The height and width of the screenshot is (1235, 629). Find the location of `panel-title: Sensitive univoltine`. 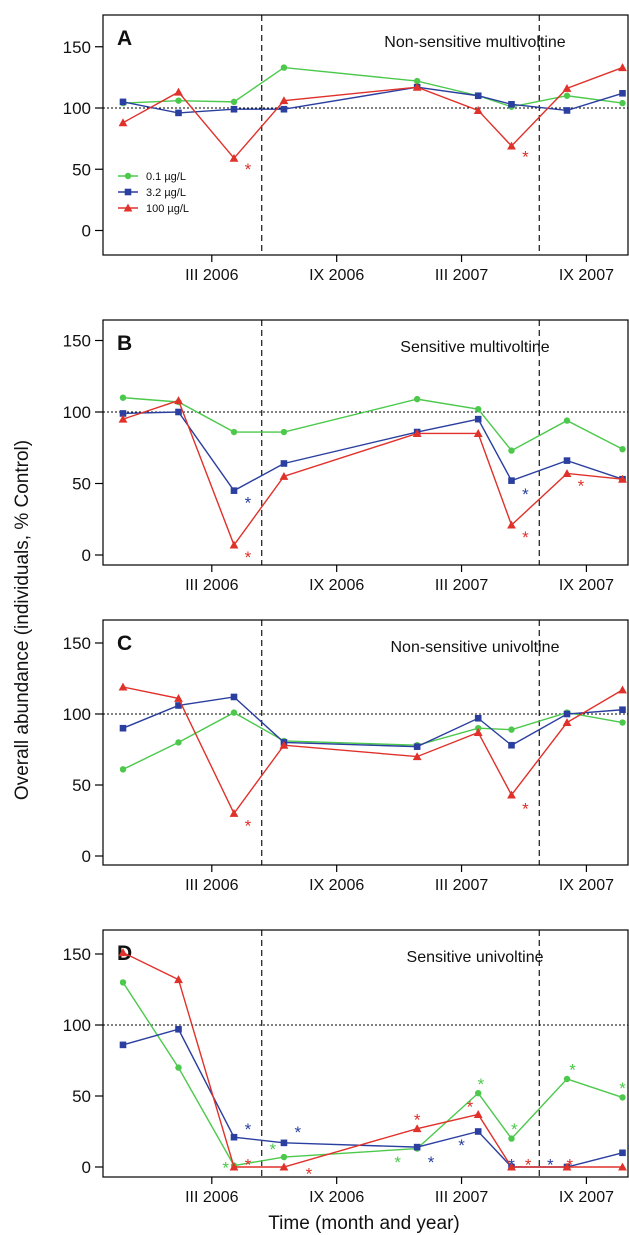

panel-title: Sensitive univoltine is located at coordinates (475, 957).